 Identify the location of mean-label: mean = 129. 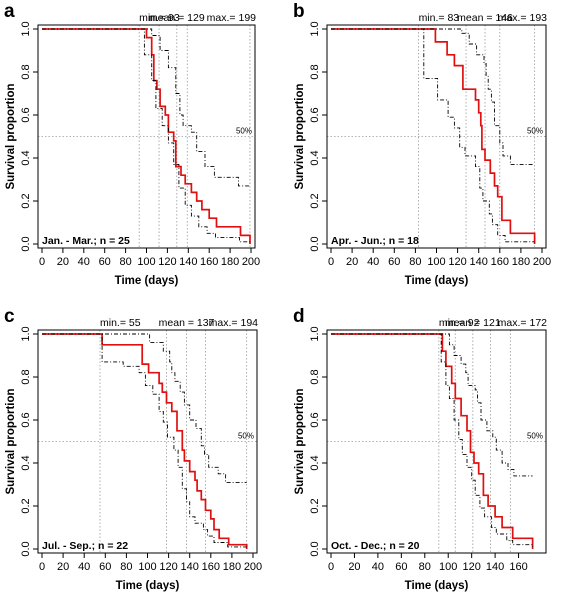
(177, 18).